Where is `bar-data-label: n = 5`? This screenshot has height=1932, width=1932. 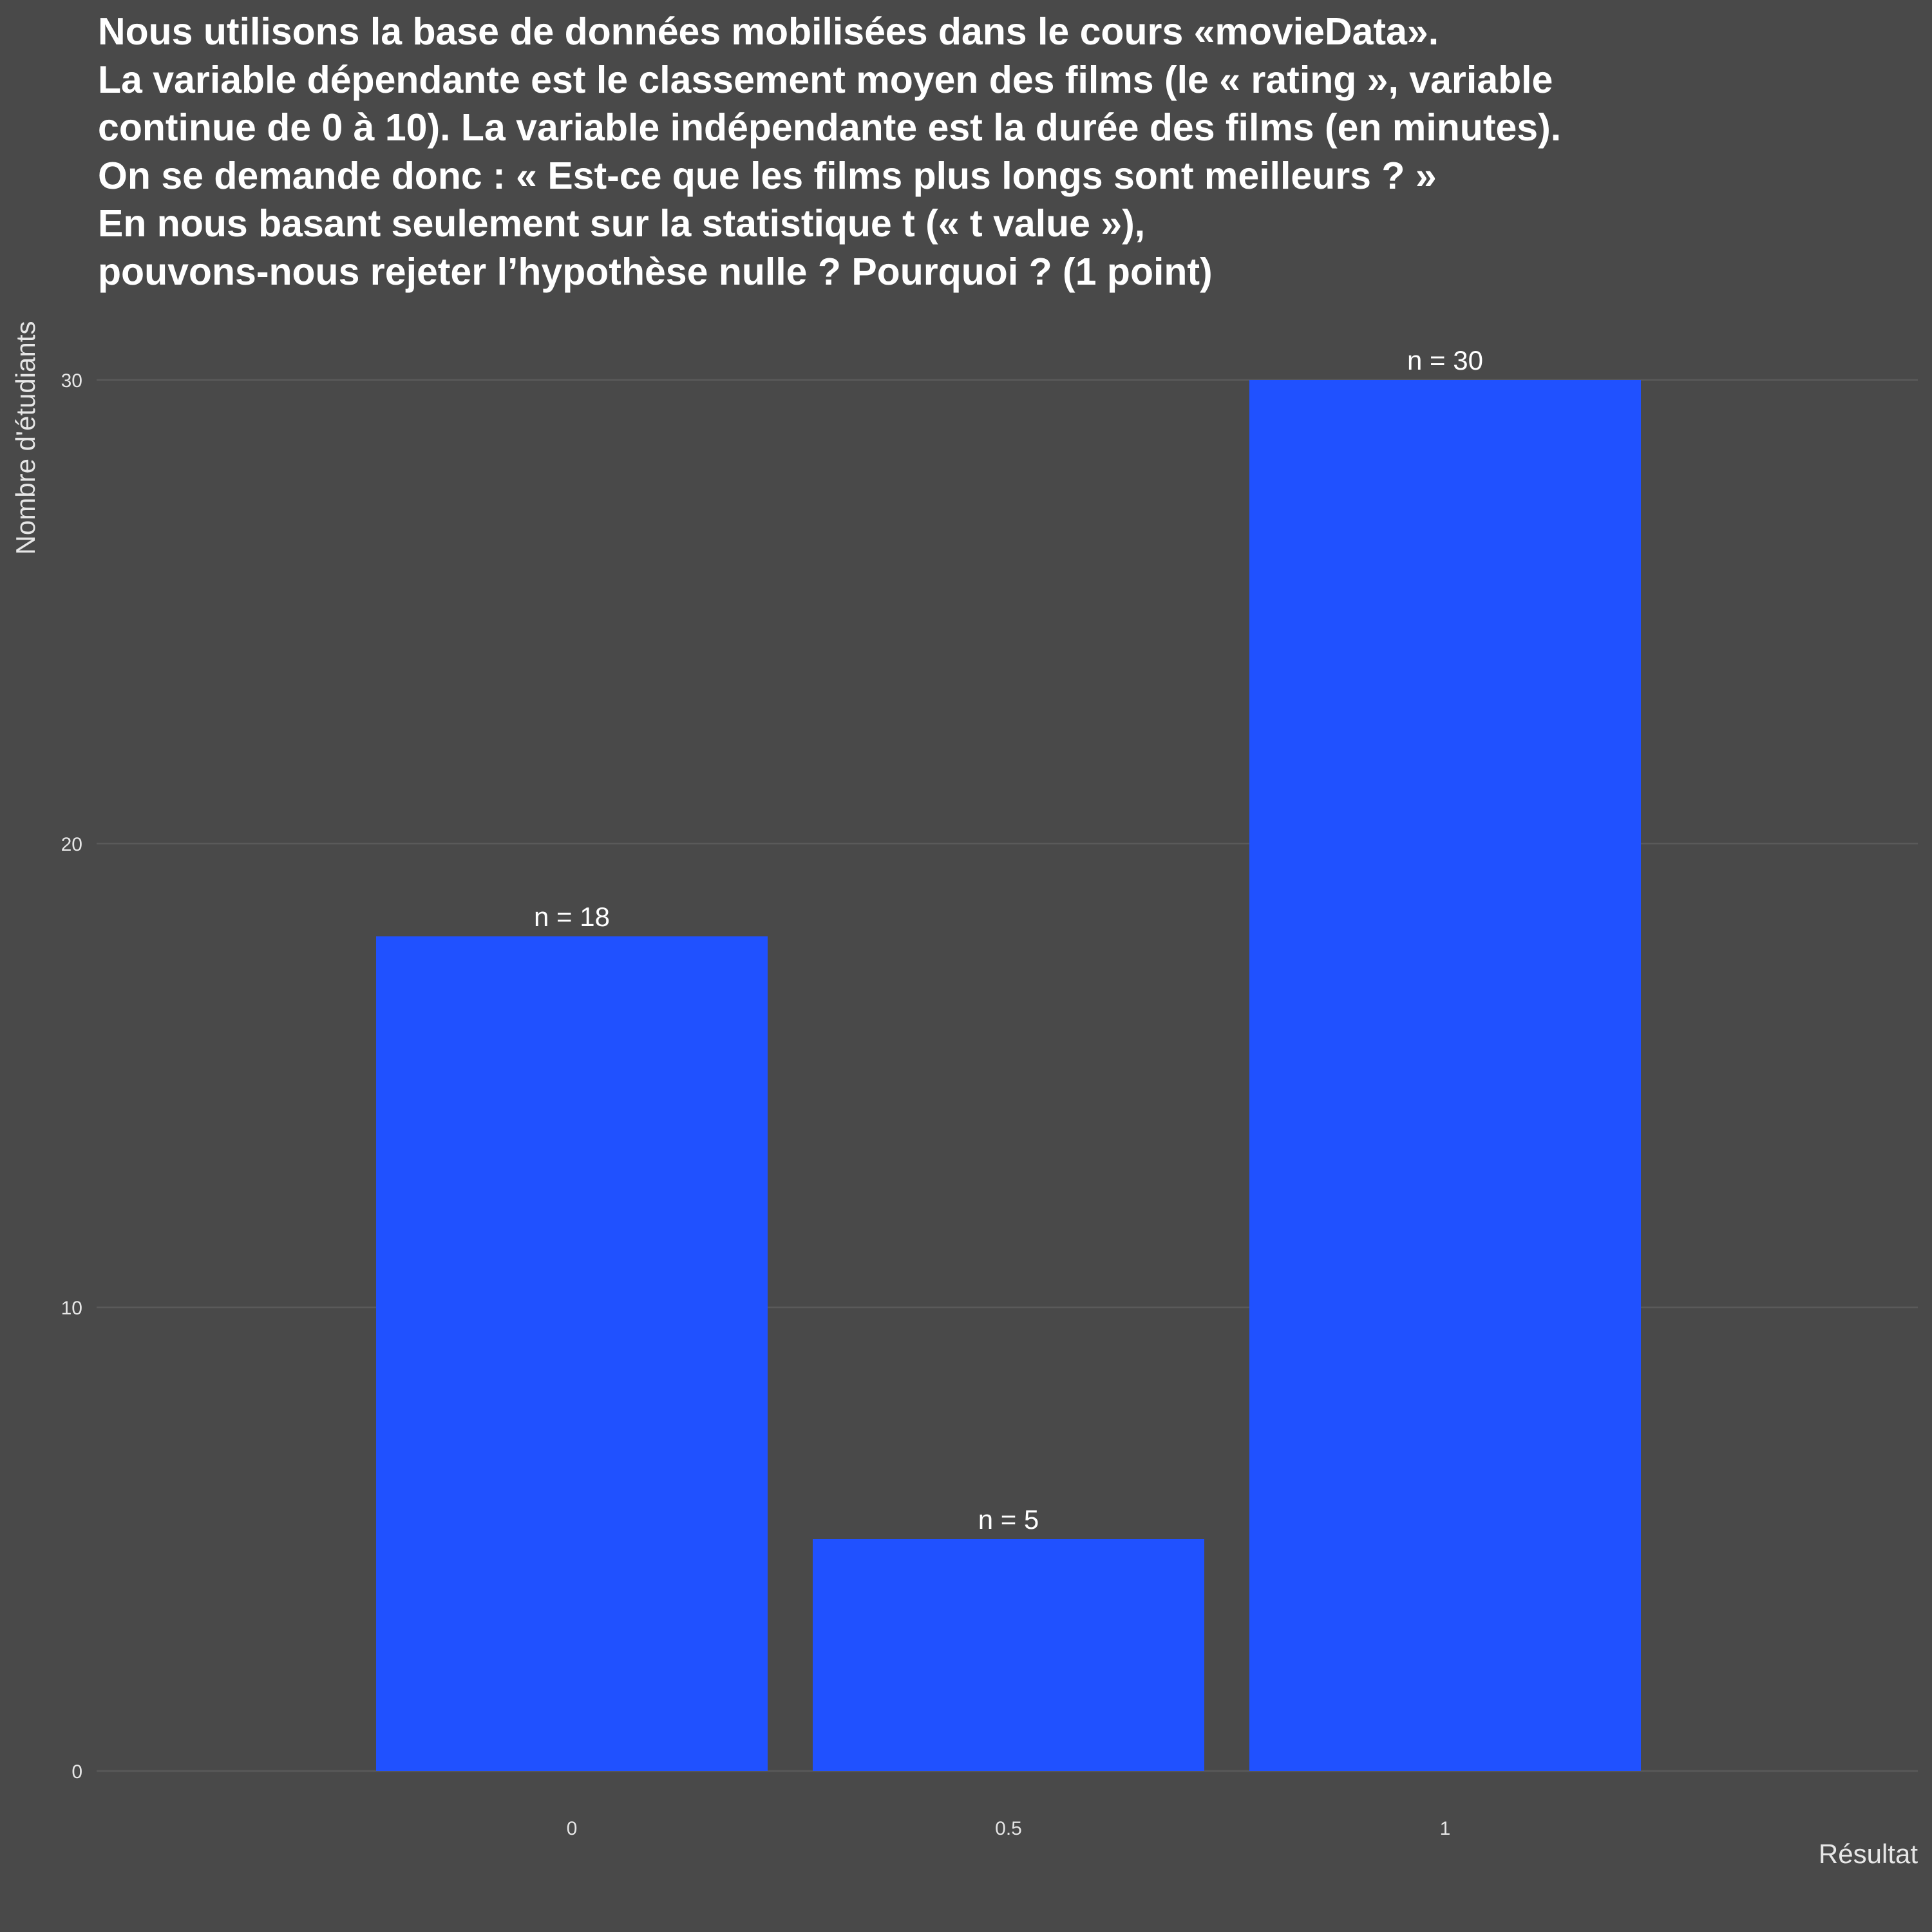
bar-data-label: n = 5 is located at coordinates (1008, 1519).